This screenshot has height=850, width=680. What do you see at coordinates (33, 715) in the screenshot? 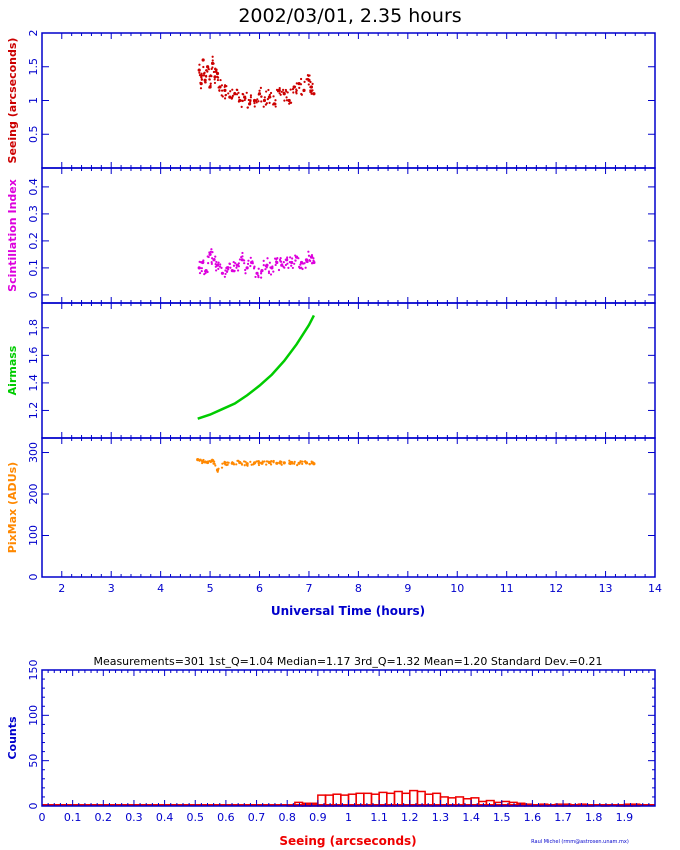
I see `y-tick-label: 100` at bounding box center [33, 715].